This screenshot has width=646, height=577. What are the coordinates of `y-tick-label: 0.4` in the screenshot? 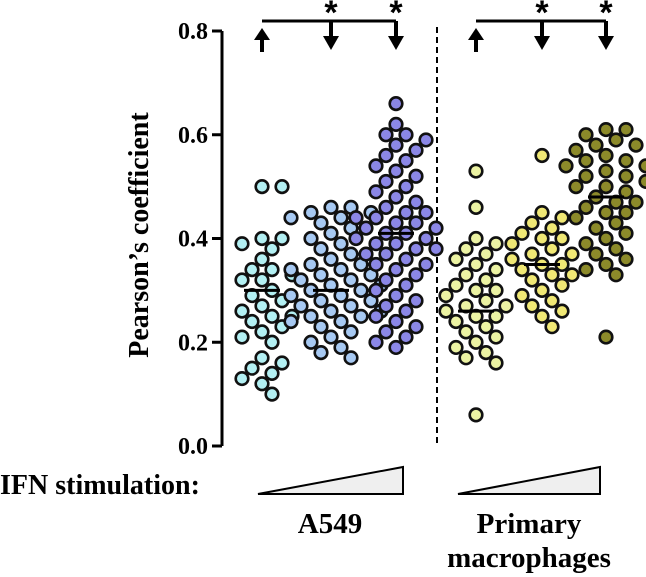 It's located at (193, 240).